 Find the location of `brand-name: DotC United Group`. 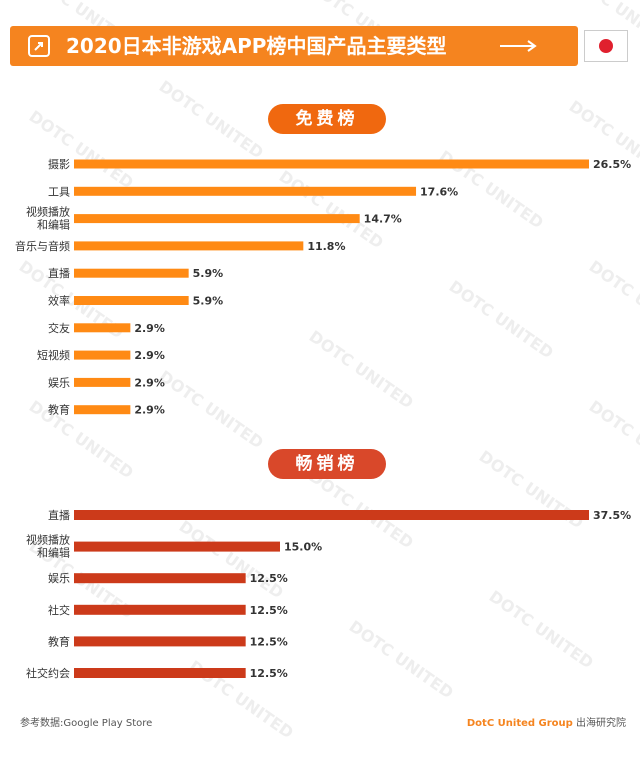

brand-name: DotC United Group is located at coordinates (519, 723).